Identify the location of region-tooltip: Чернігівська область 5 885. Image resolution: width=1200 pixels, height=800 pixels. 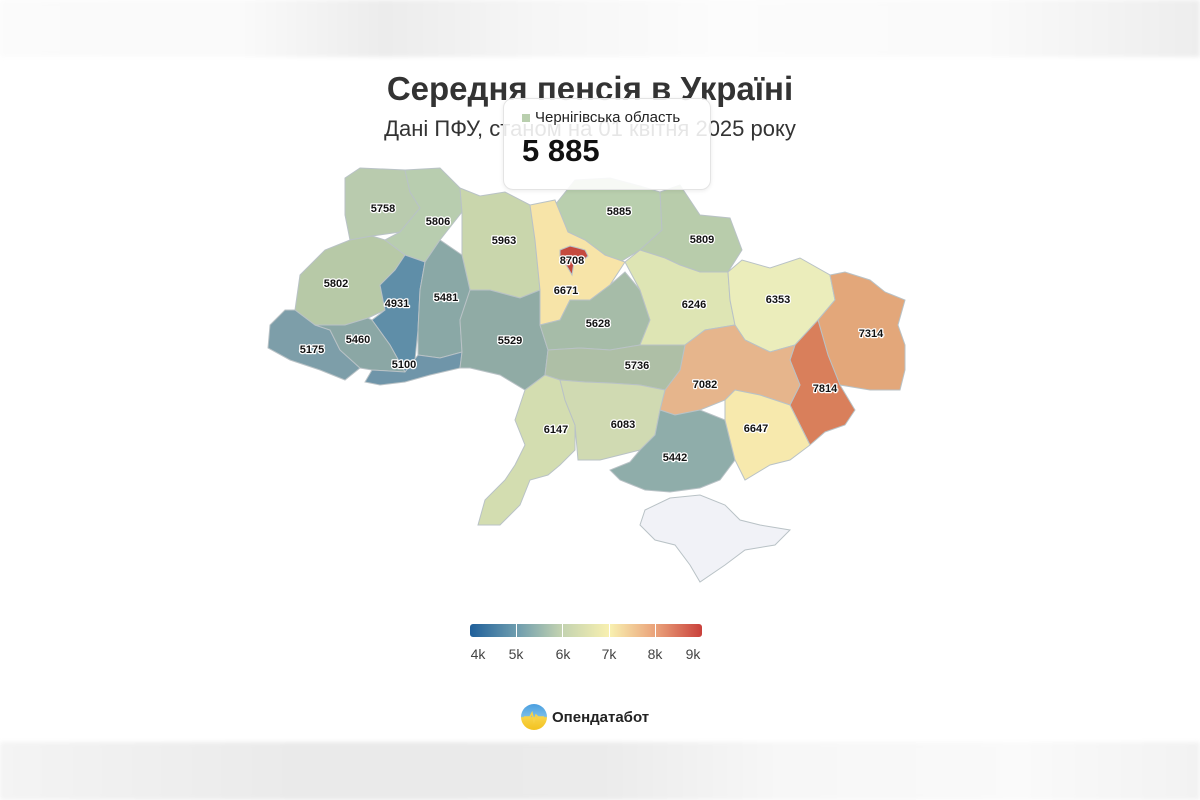
(607, 144).